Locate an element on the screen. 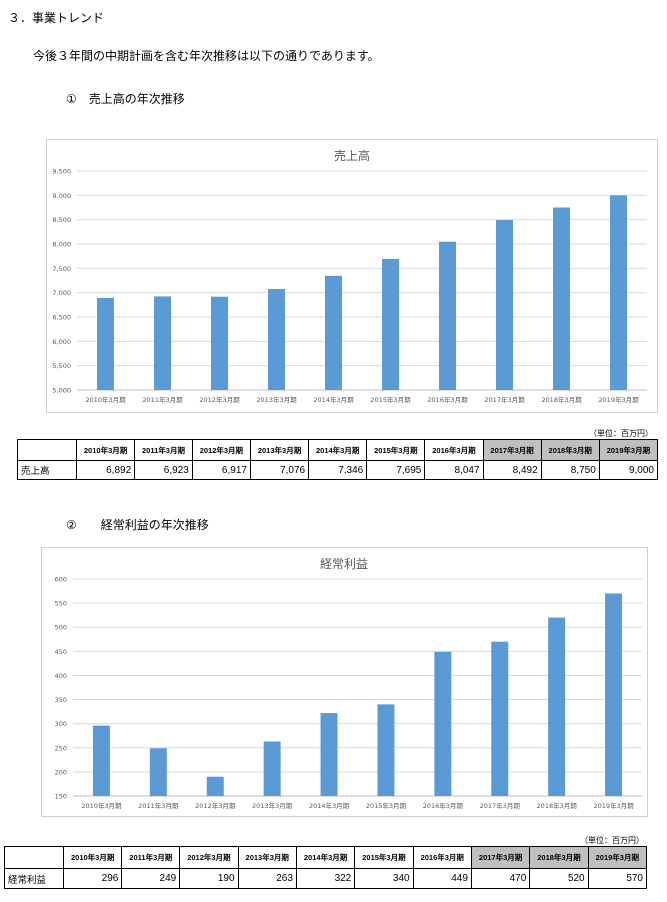 The image size is (667, 902). y-tick-label: 6,500 is located at coordinates (61, 318).